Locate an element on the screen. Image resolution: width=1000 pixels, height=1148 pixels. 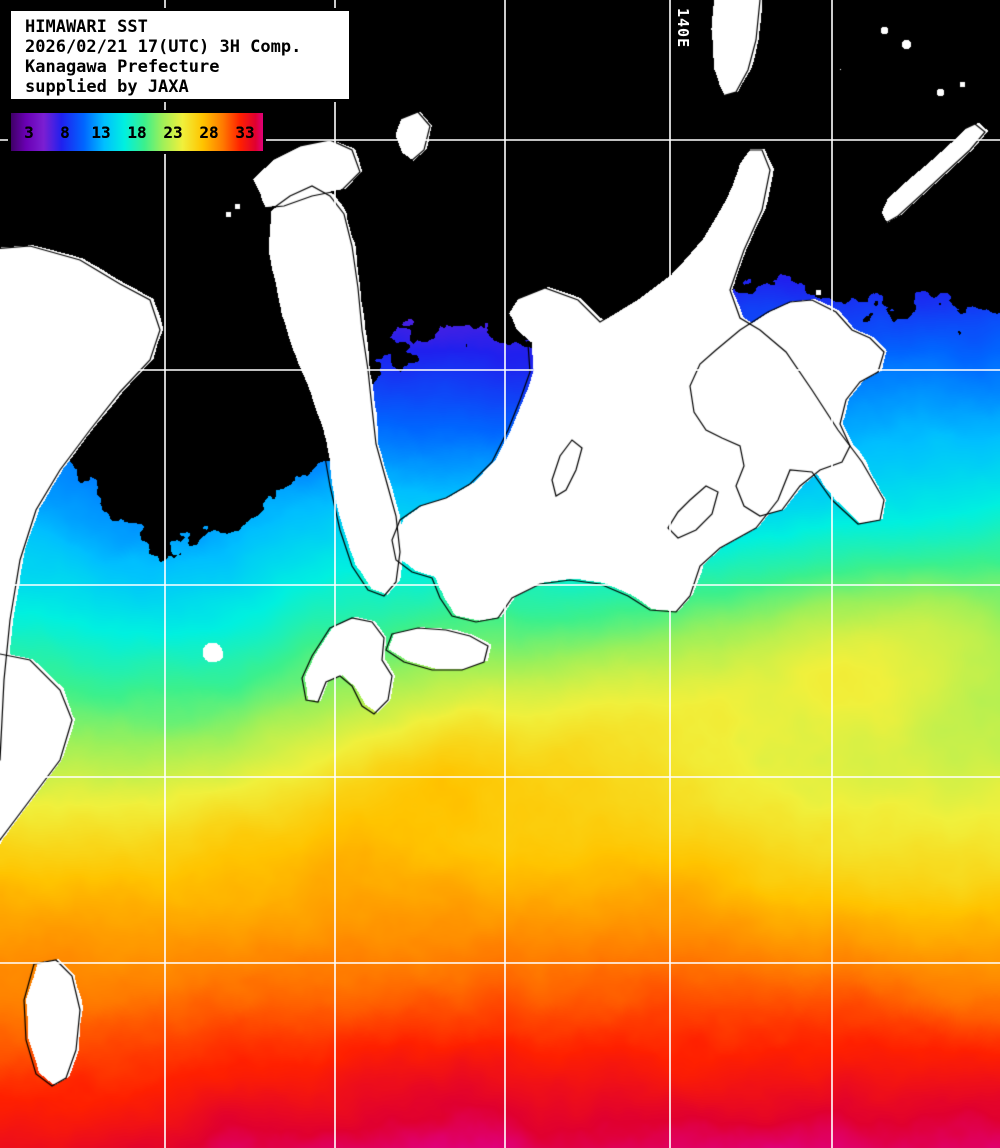
product-region: Kanagawa Prefecture is located at coordinates (122, 67).